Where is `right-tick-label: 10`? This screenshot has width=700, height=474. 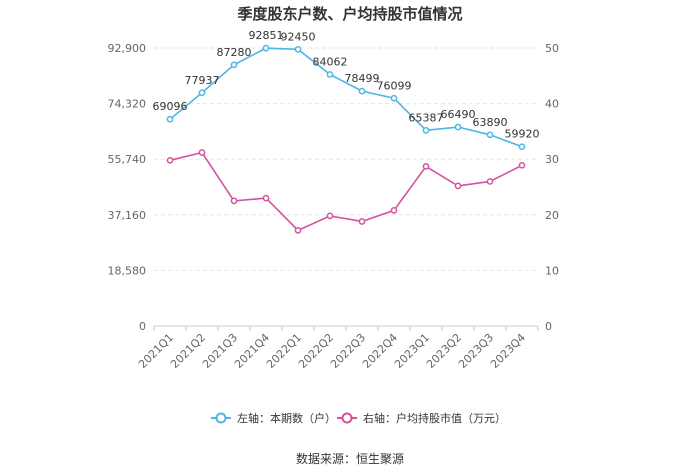 right-tick-label: 10 is located at coordinates (552, 270).